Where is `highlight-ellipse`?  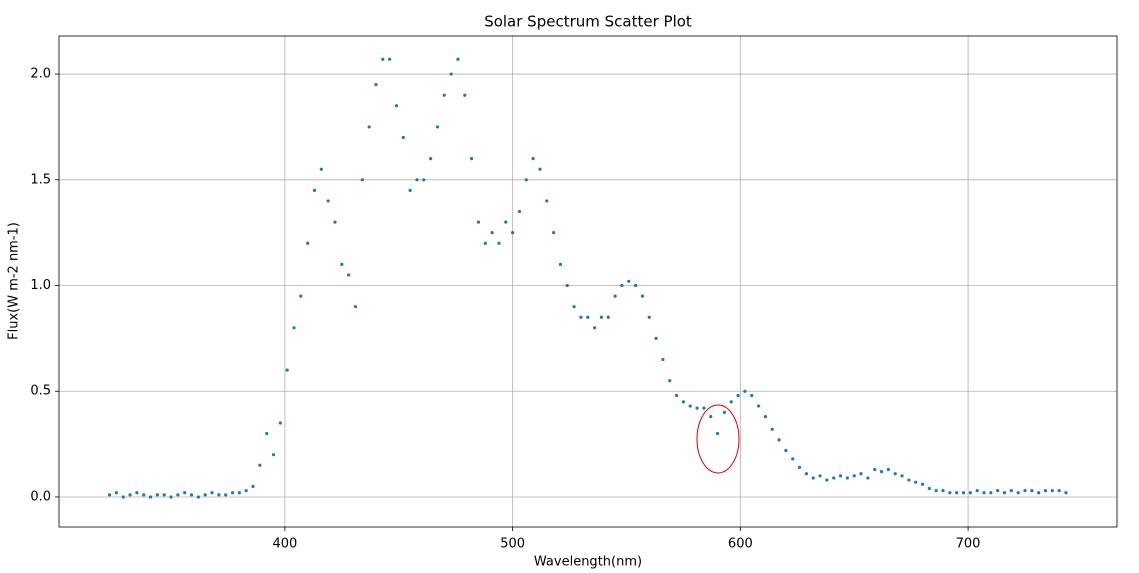 highlight-ellipse is located at coordinates (718, 439).